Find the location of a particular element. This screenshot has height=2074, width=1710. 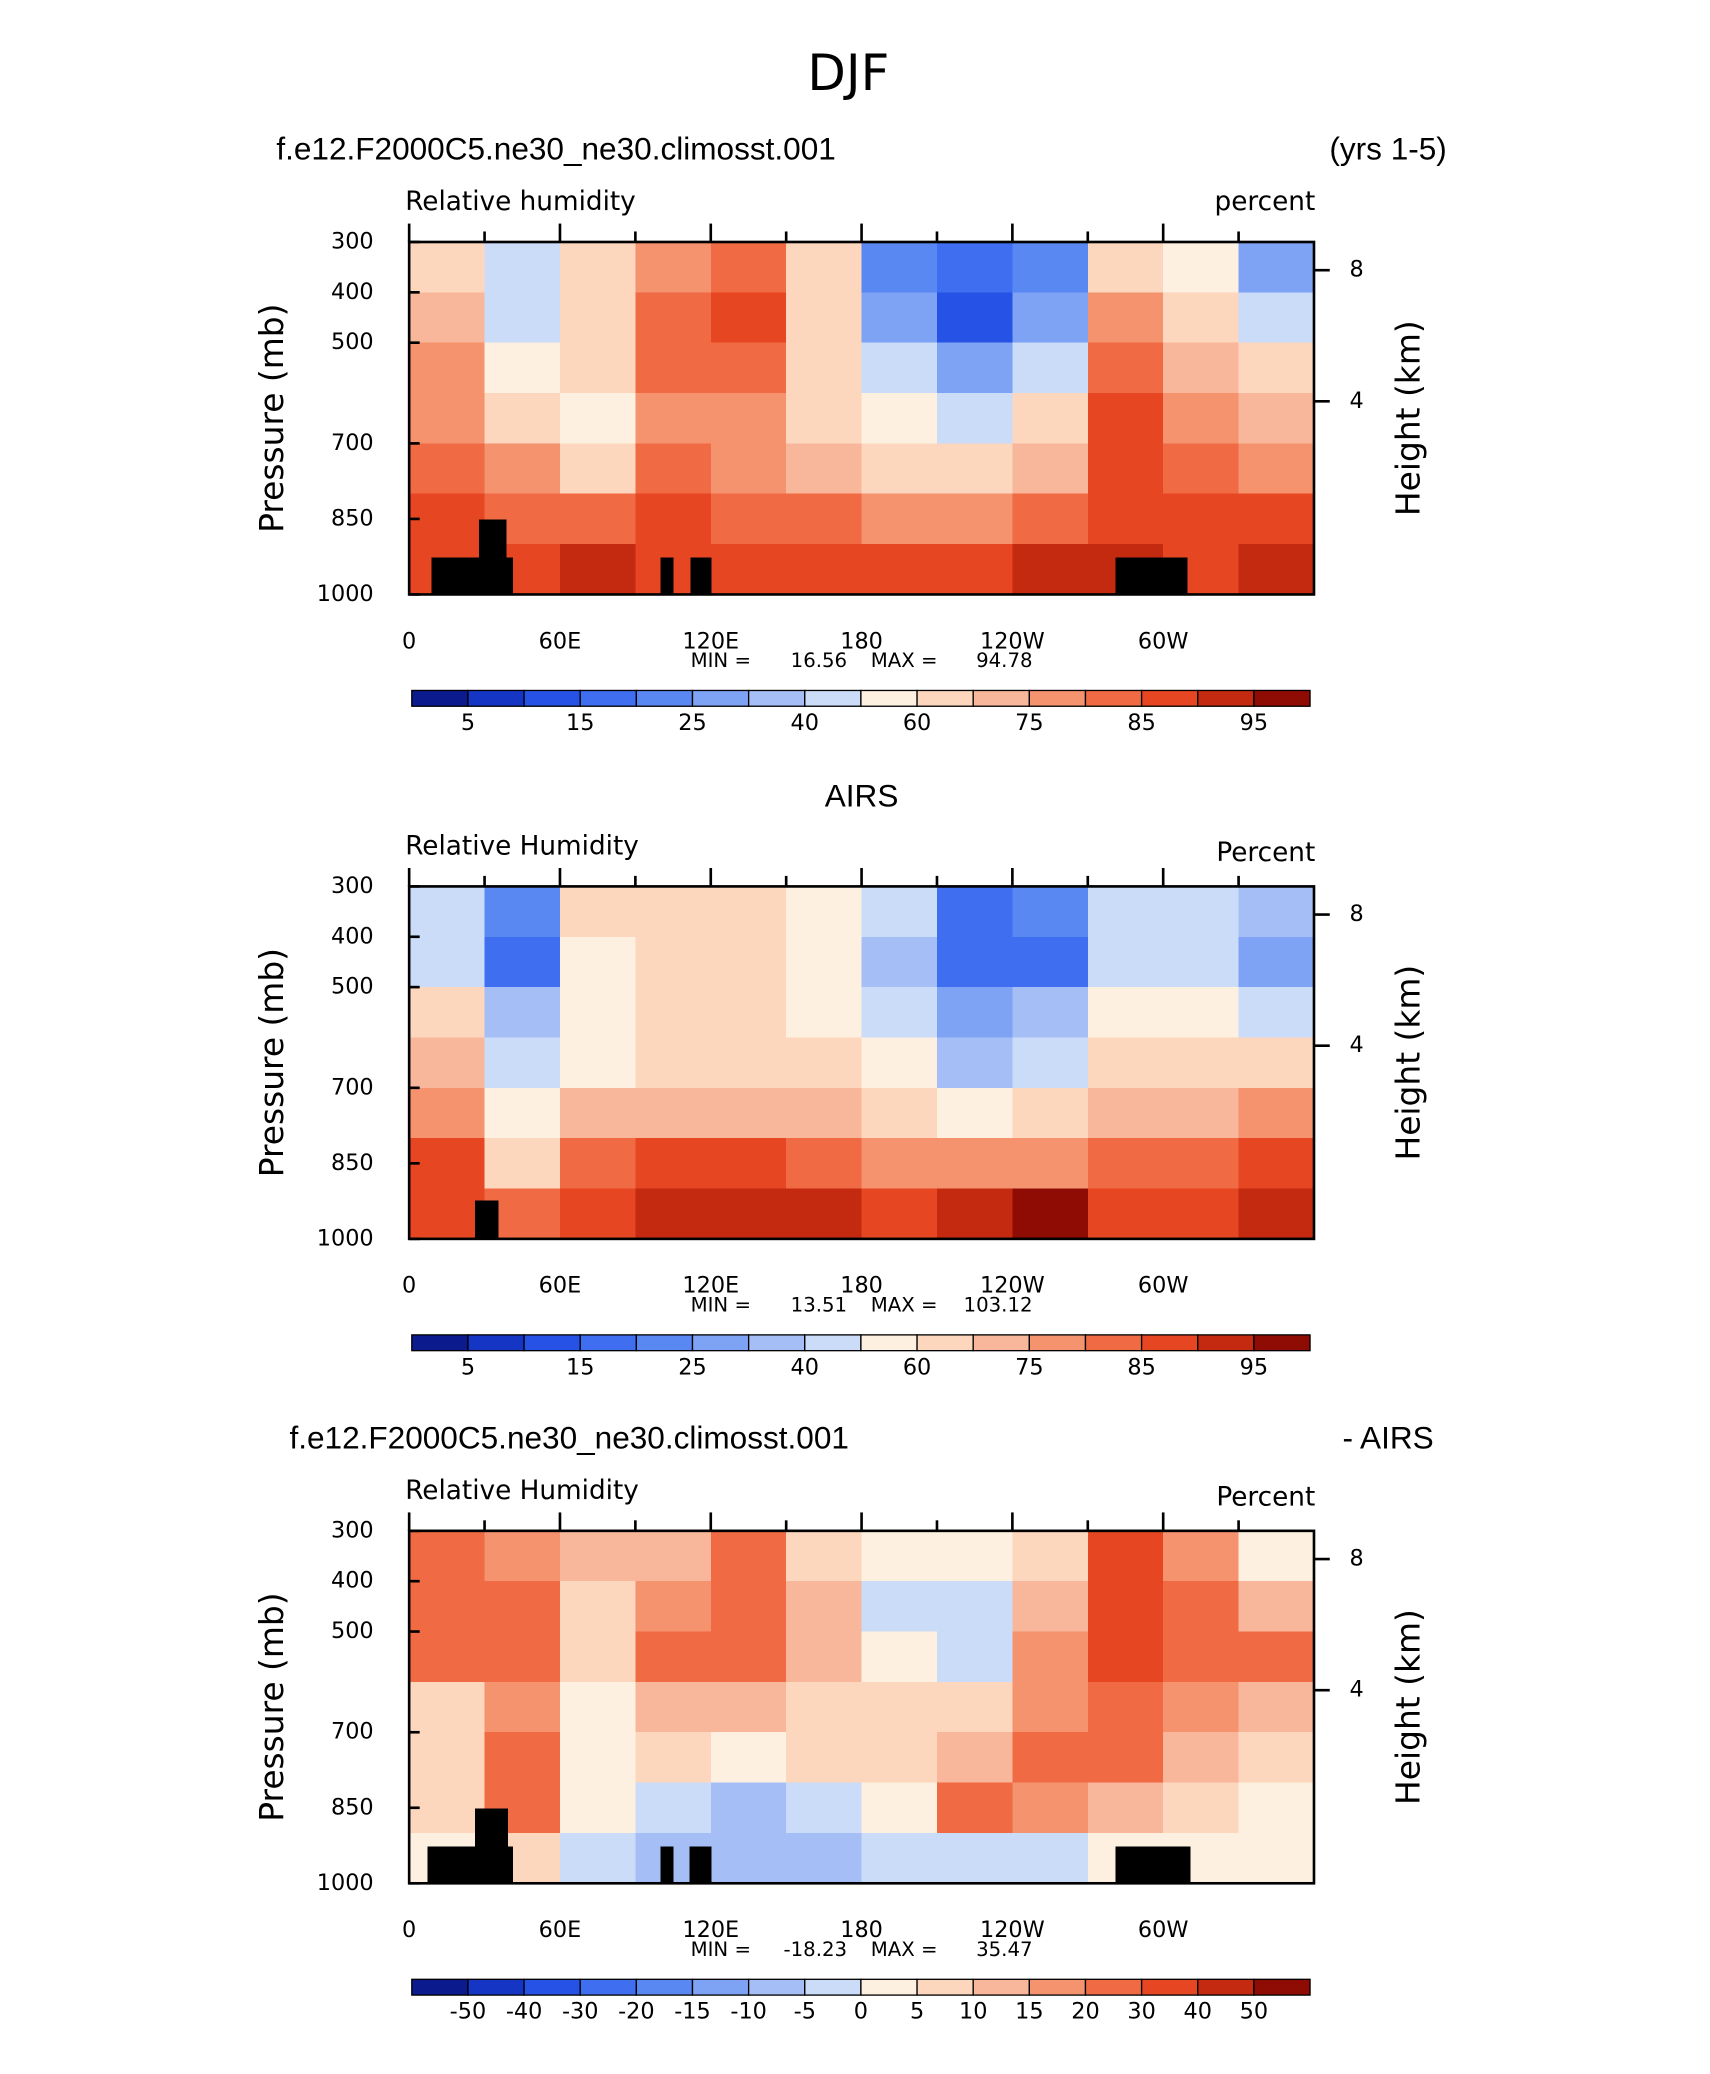

min-value: -18.23 is located at coordinates (816, 1949).